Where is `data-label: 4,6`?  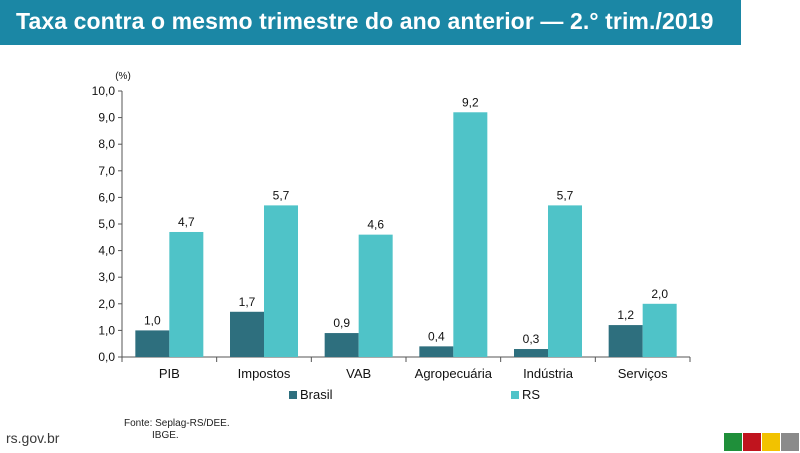 data-label: 4,6 is located at coordinates (375, 225).